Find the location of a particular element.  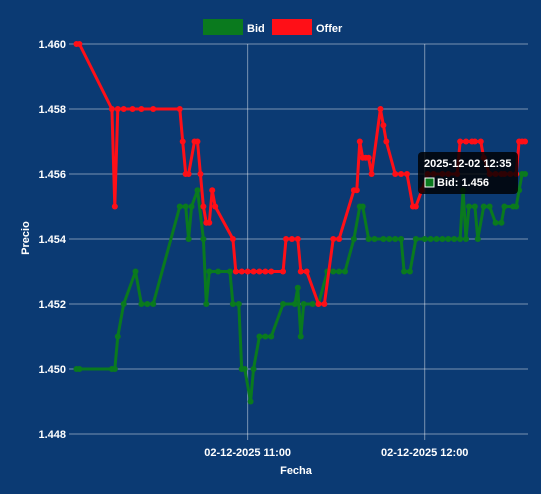

legend-item-bid: Bid is located at coordinates (234, 27).